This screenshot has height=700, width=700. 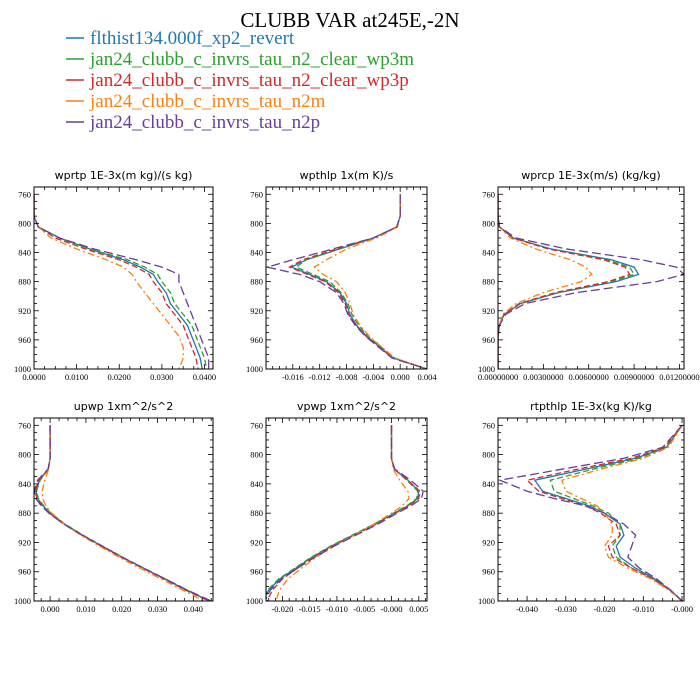 I want to click on x-tick-label: -0.005, so click(x=364, y=609).